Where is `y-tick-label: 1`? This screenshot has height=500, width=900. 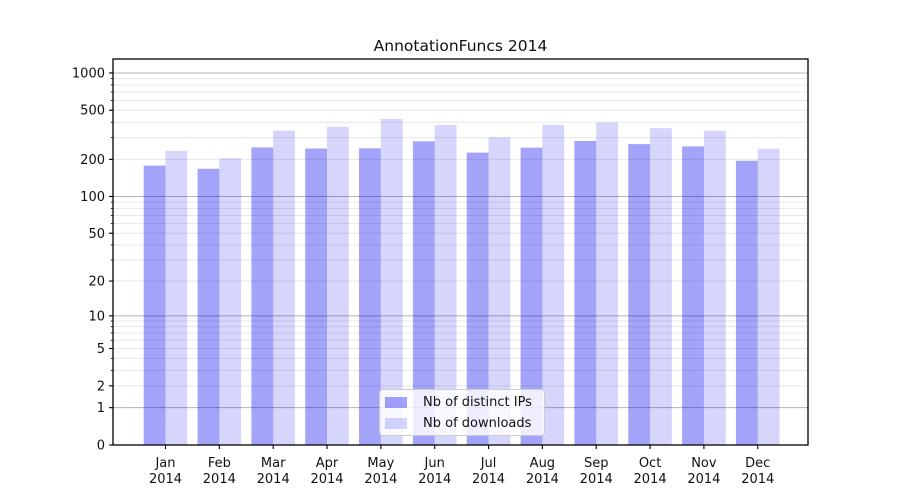 y-tick-label: 1 is located at coordinates (101, 408).